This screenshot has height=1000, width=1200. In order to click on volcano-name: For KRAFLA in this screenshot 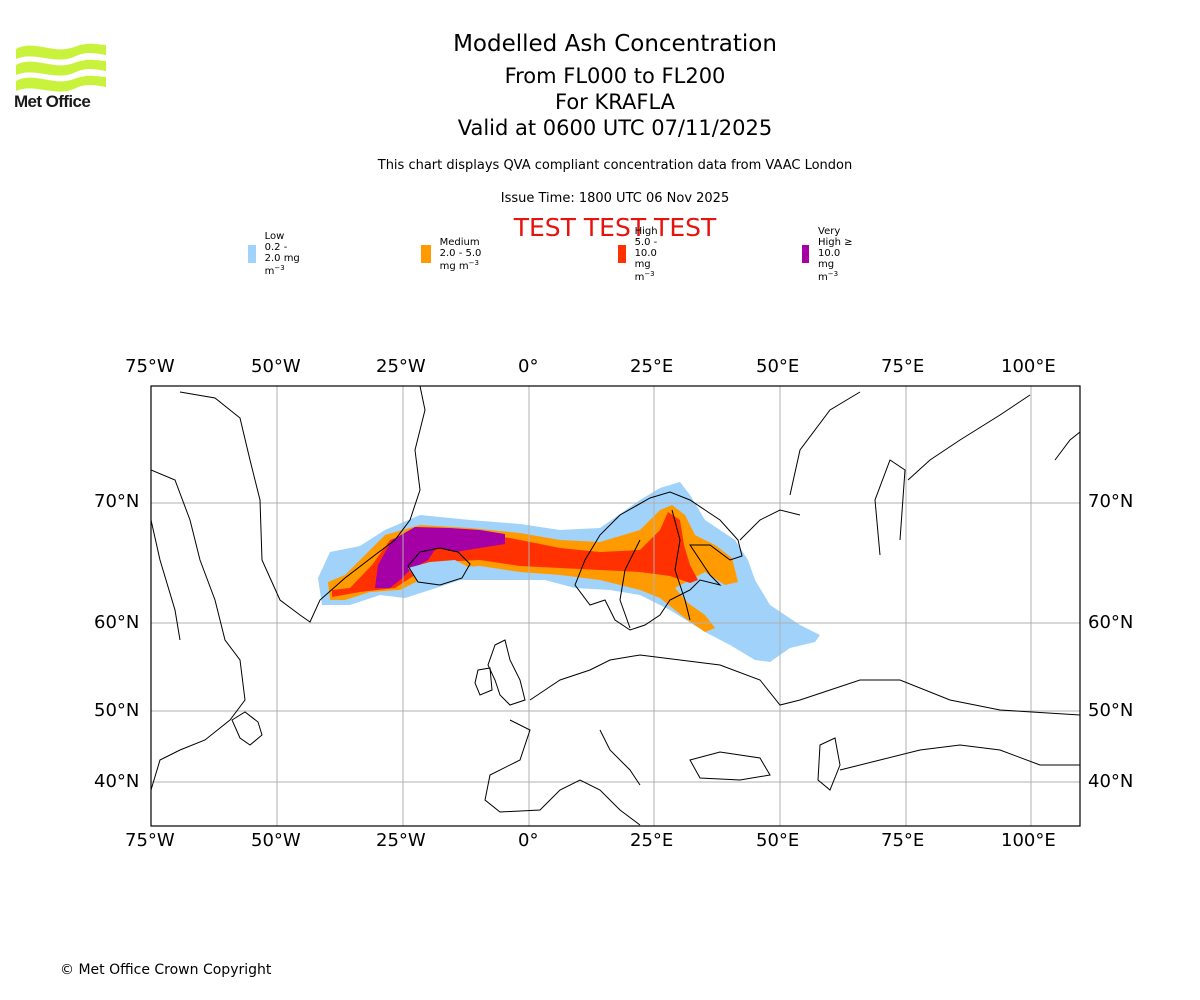, I will do `click(615, 102)`.